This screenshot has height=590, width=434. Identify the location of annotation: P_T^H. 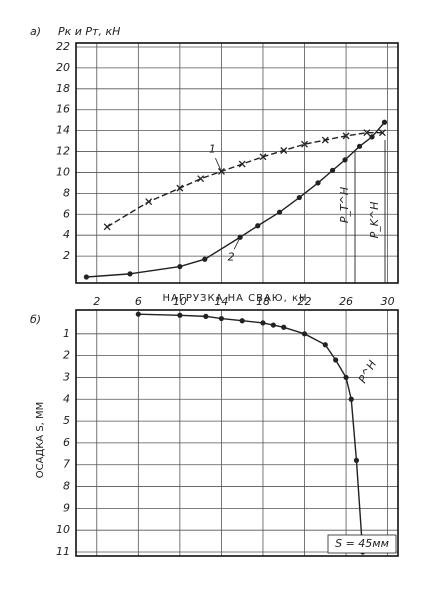
(344, 205).